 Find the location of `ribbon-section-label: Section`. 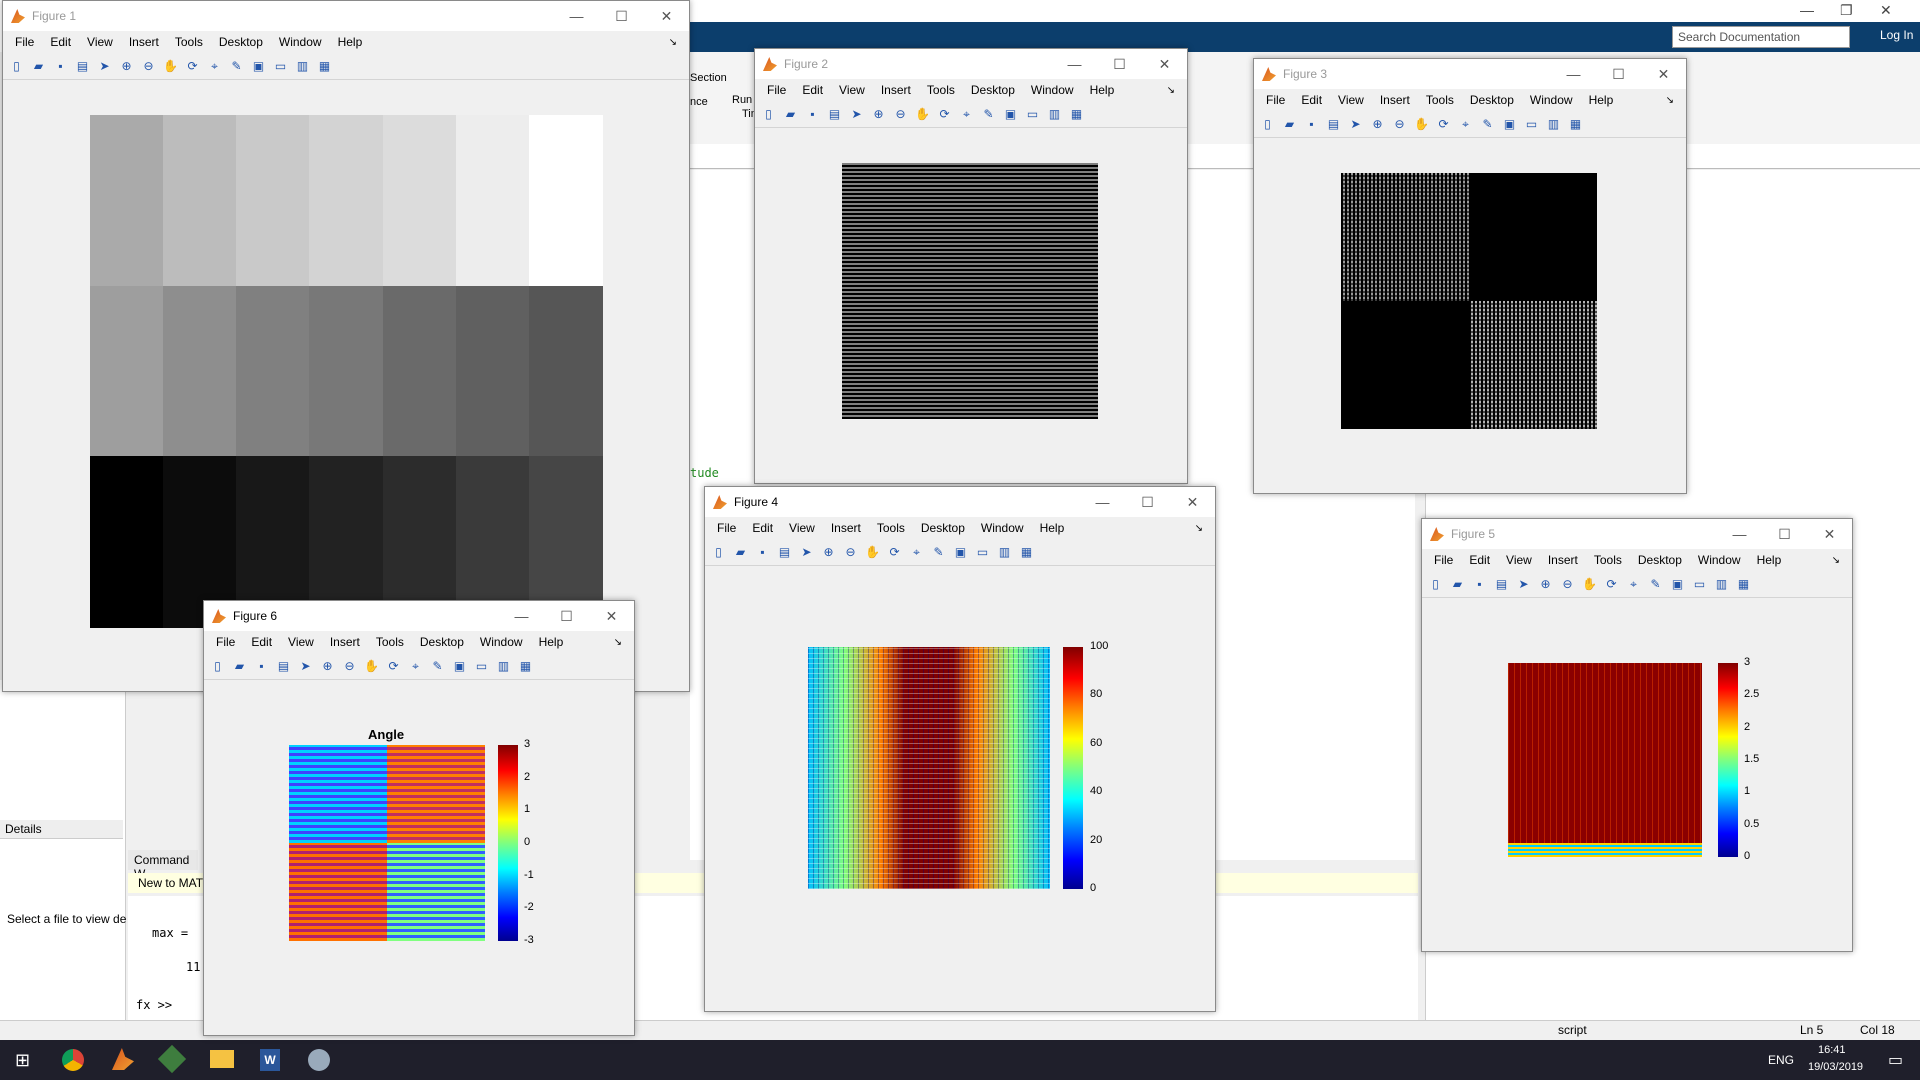

ribbon-section-label: Section is located at coordinates (708, 78).